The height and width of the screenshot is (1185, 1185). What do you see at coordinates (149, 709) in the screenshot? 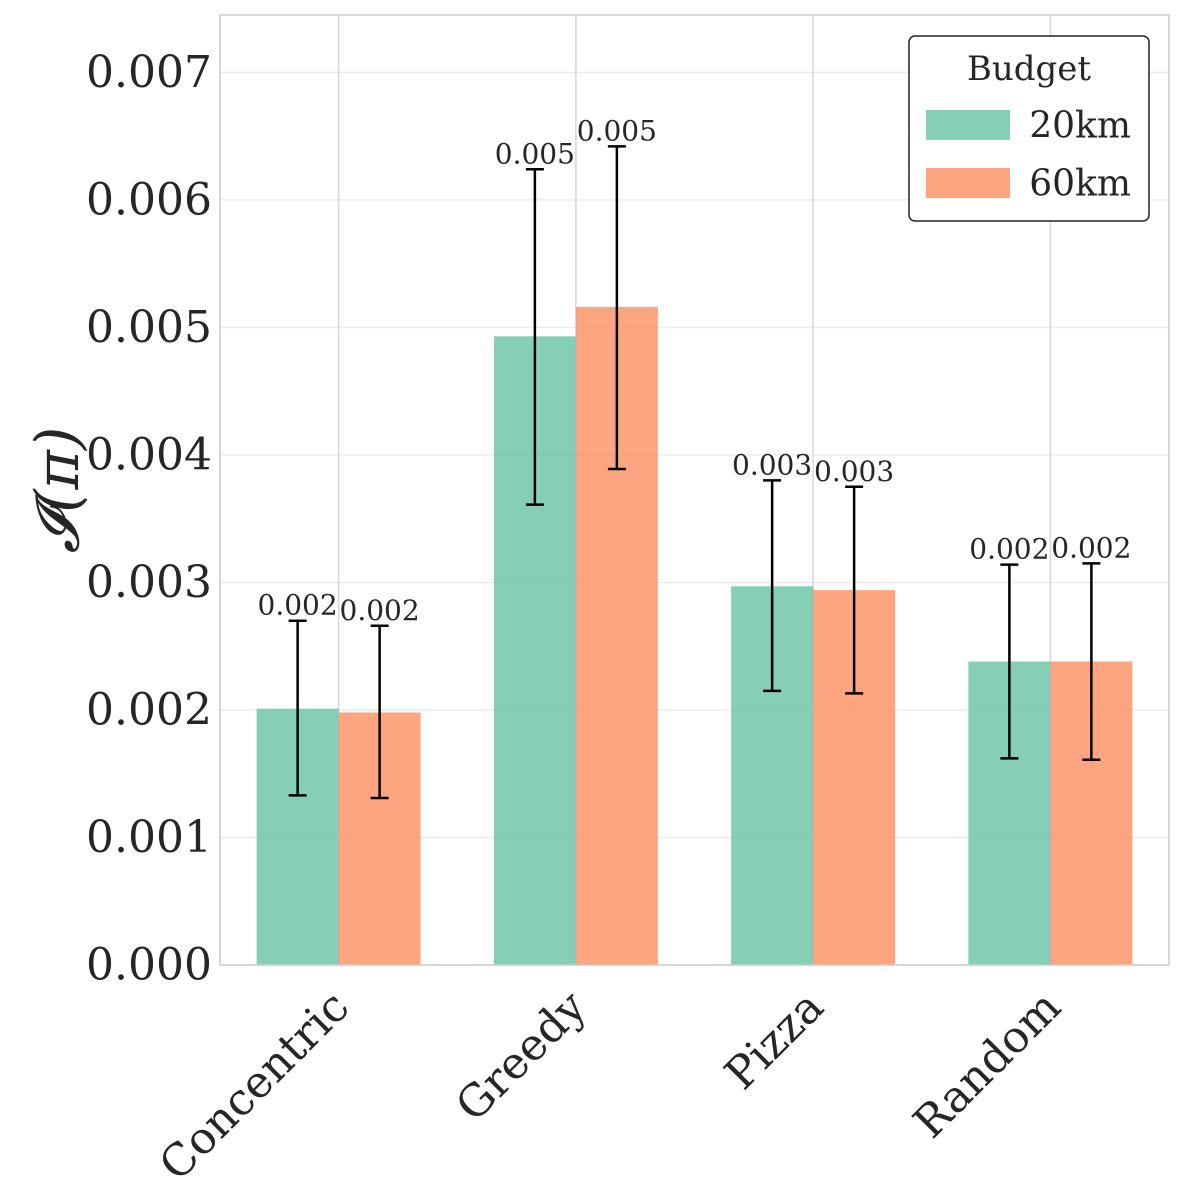
I see `y-tick-label: 0.002` at bounding box center [149, 709].